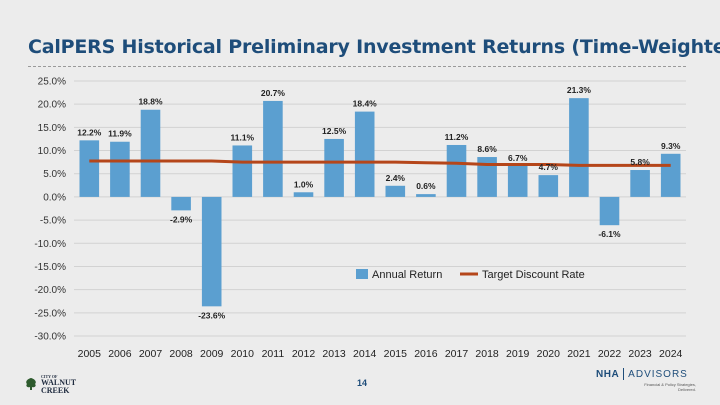 This screenshot has height=405, width=720. I want to click on x-tick-label: 2009, so click(212, 354).